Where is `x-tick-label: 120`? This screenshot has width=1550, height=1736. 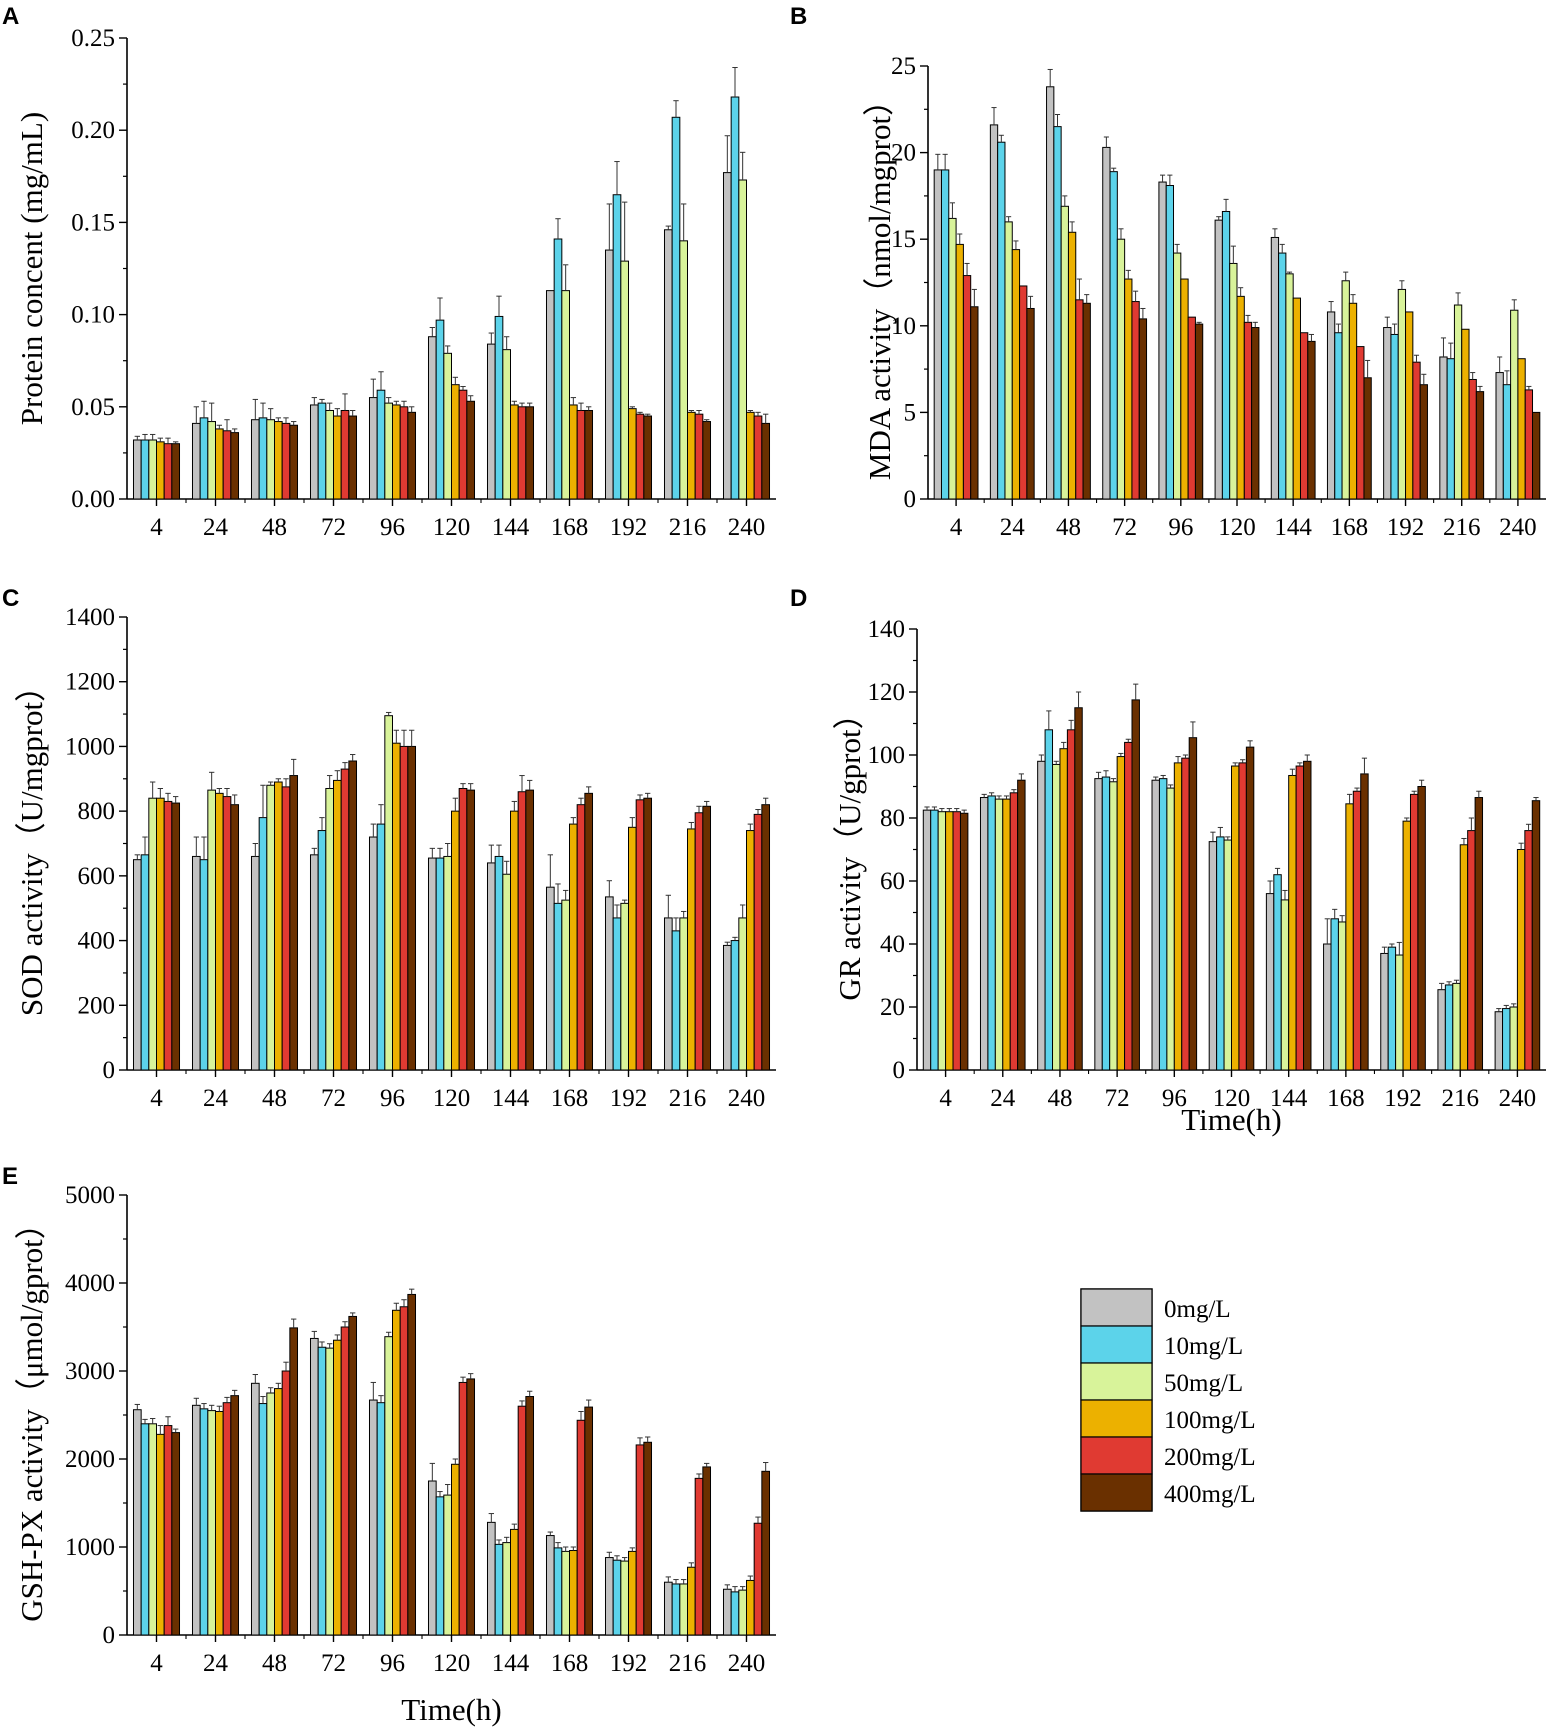
x-tick-label: 120 is located at coordinates (452, 1098).